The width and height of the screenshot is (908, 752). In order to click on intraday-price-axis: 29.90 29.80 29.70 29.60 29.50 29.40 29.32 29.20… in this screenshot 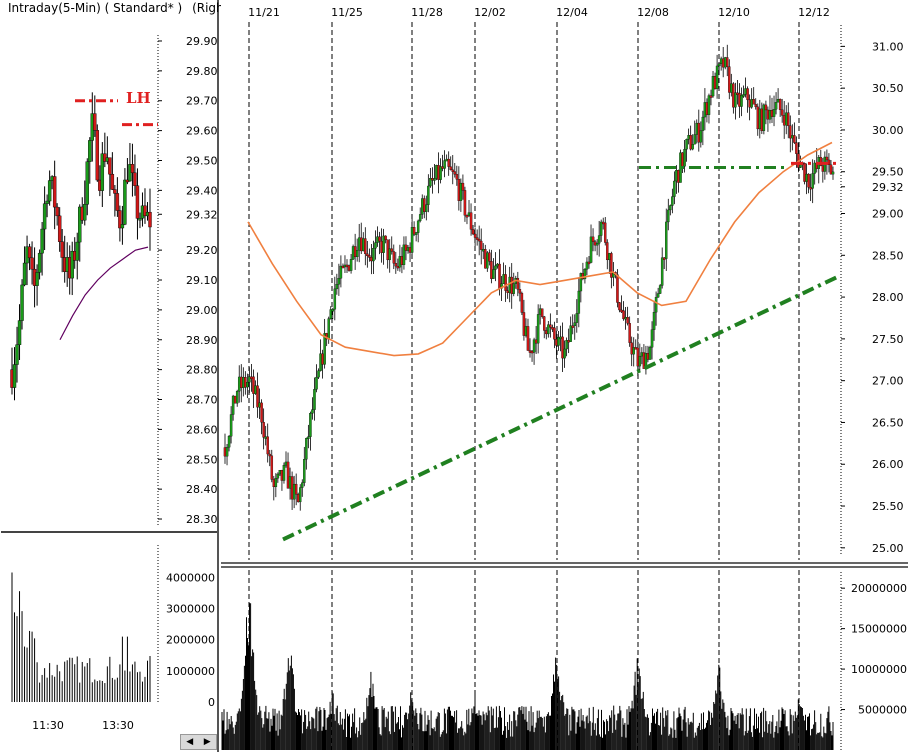, I will do `click(187, 280)`.